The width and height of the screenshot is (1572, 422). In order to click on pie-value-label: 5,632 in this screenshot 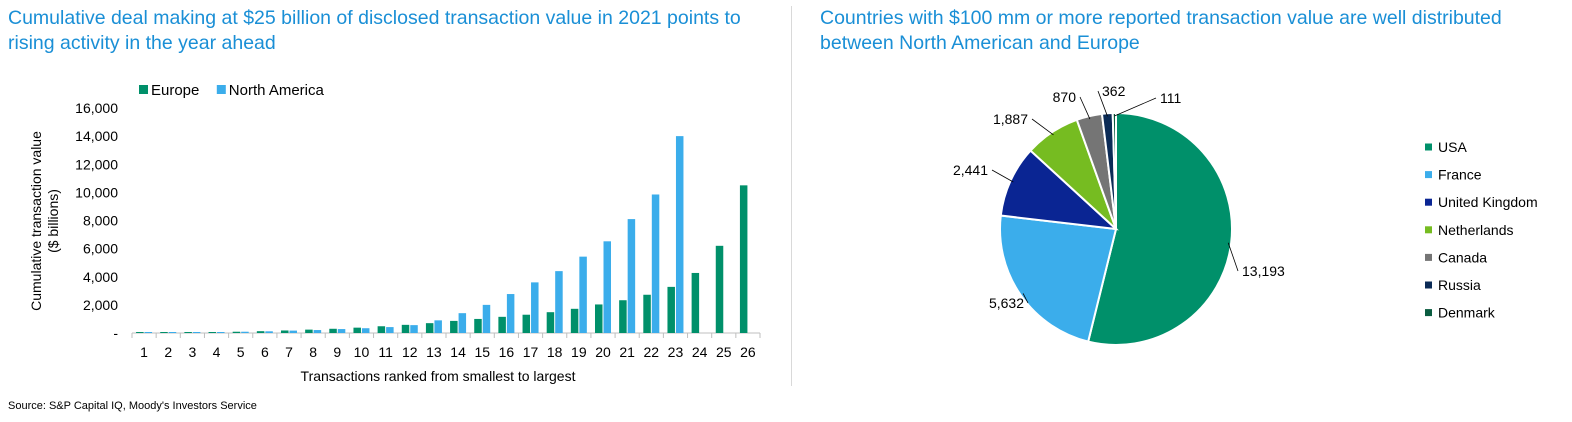, I will do `click(1006, 303)`.